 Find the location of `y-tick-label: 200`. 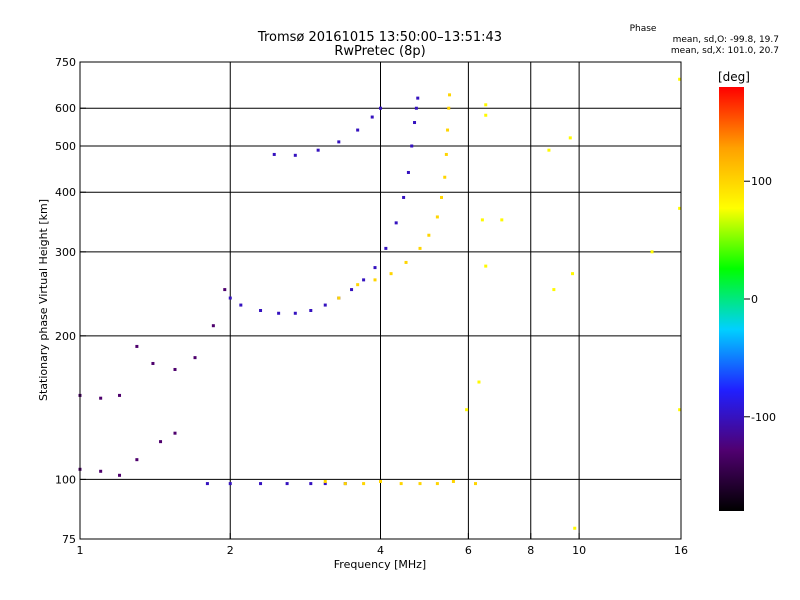

y-tick-label: 200 is located at coordinates (65, 336).